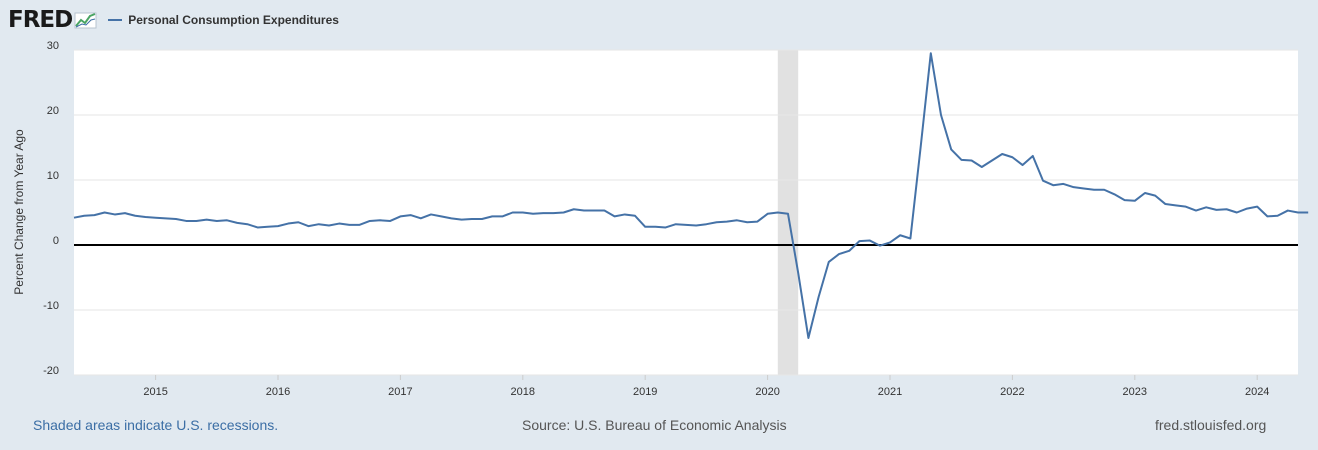 This screenshot has height=450, width=1318. What do you see at coordinates (53, 46) in the screenshot?
I see `y-tick-label: 30` at bounding box center [53, 46].